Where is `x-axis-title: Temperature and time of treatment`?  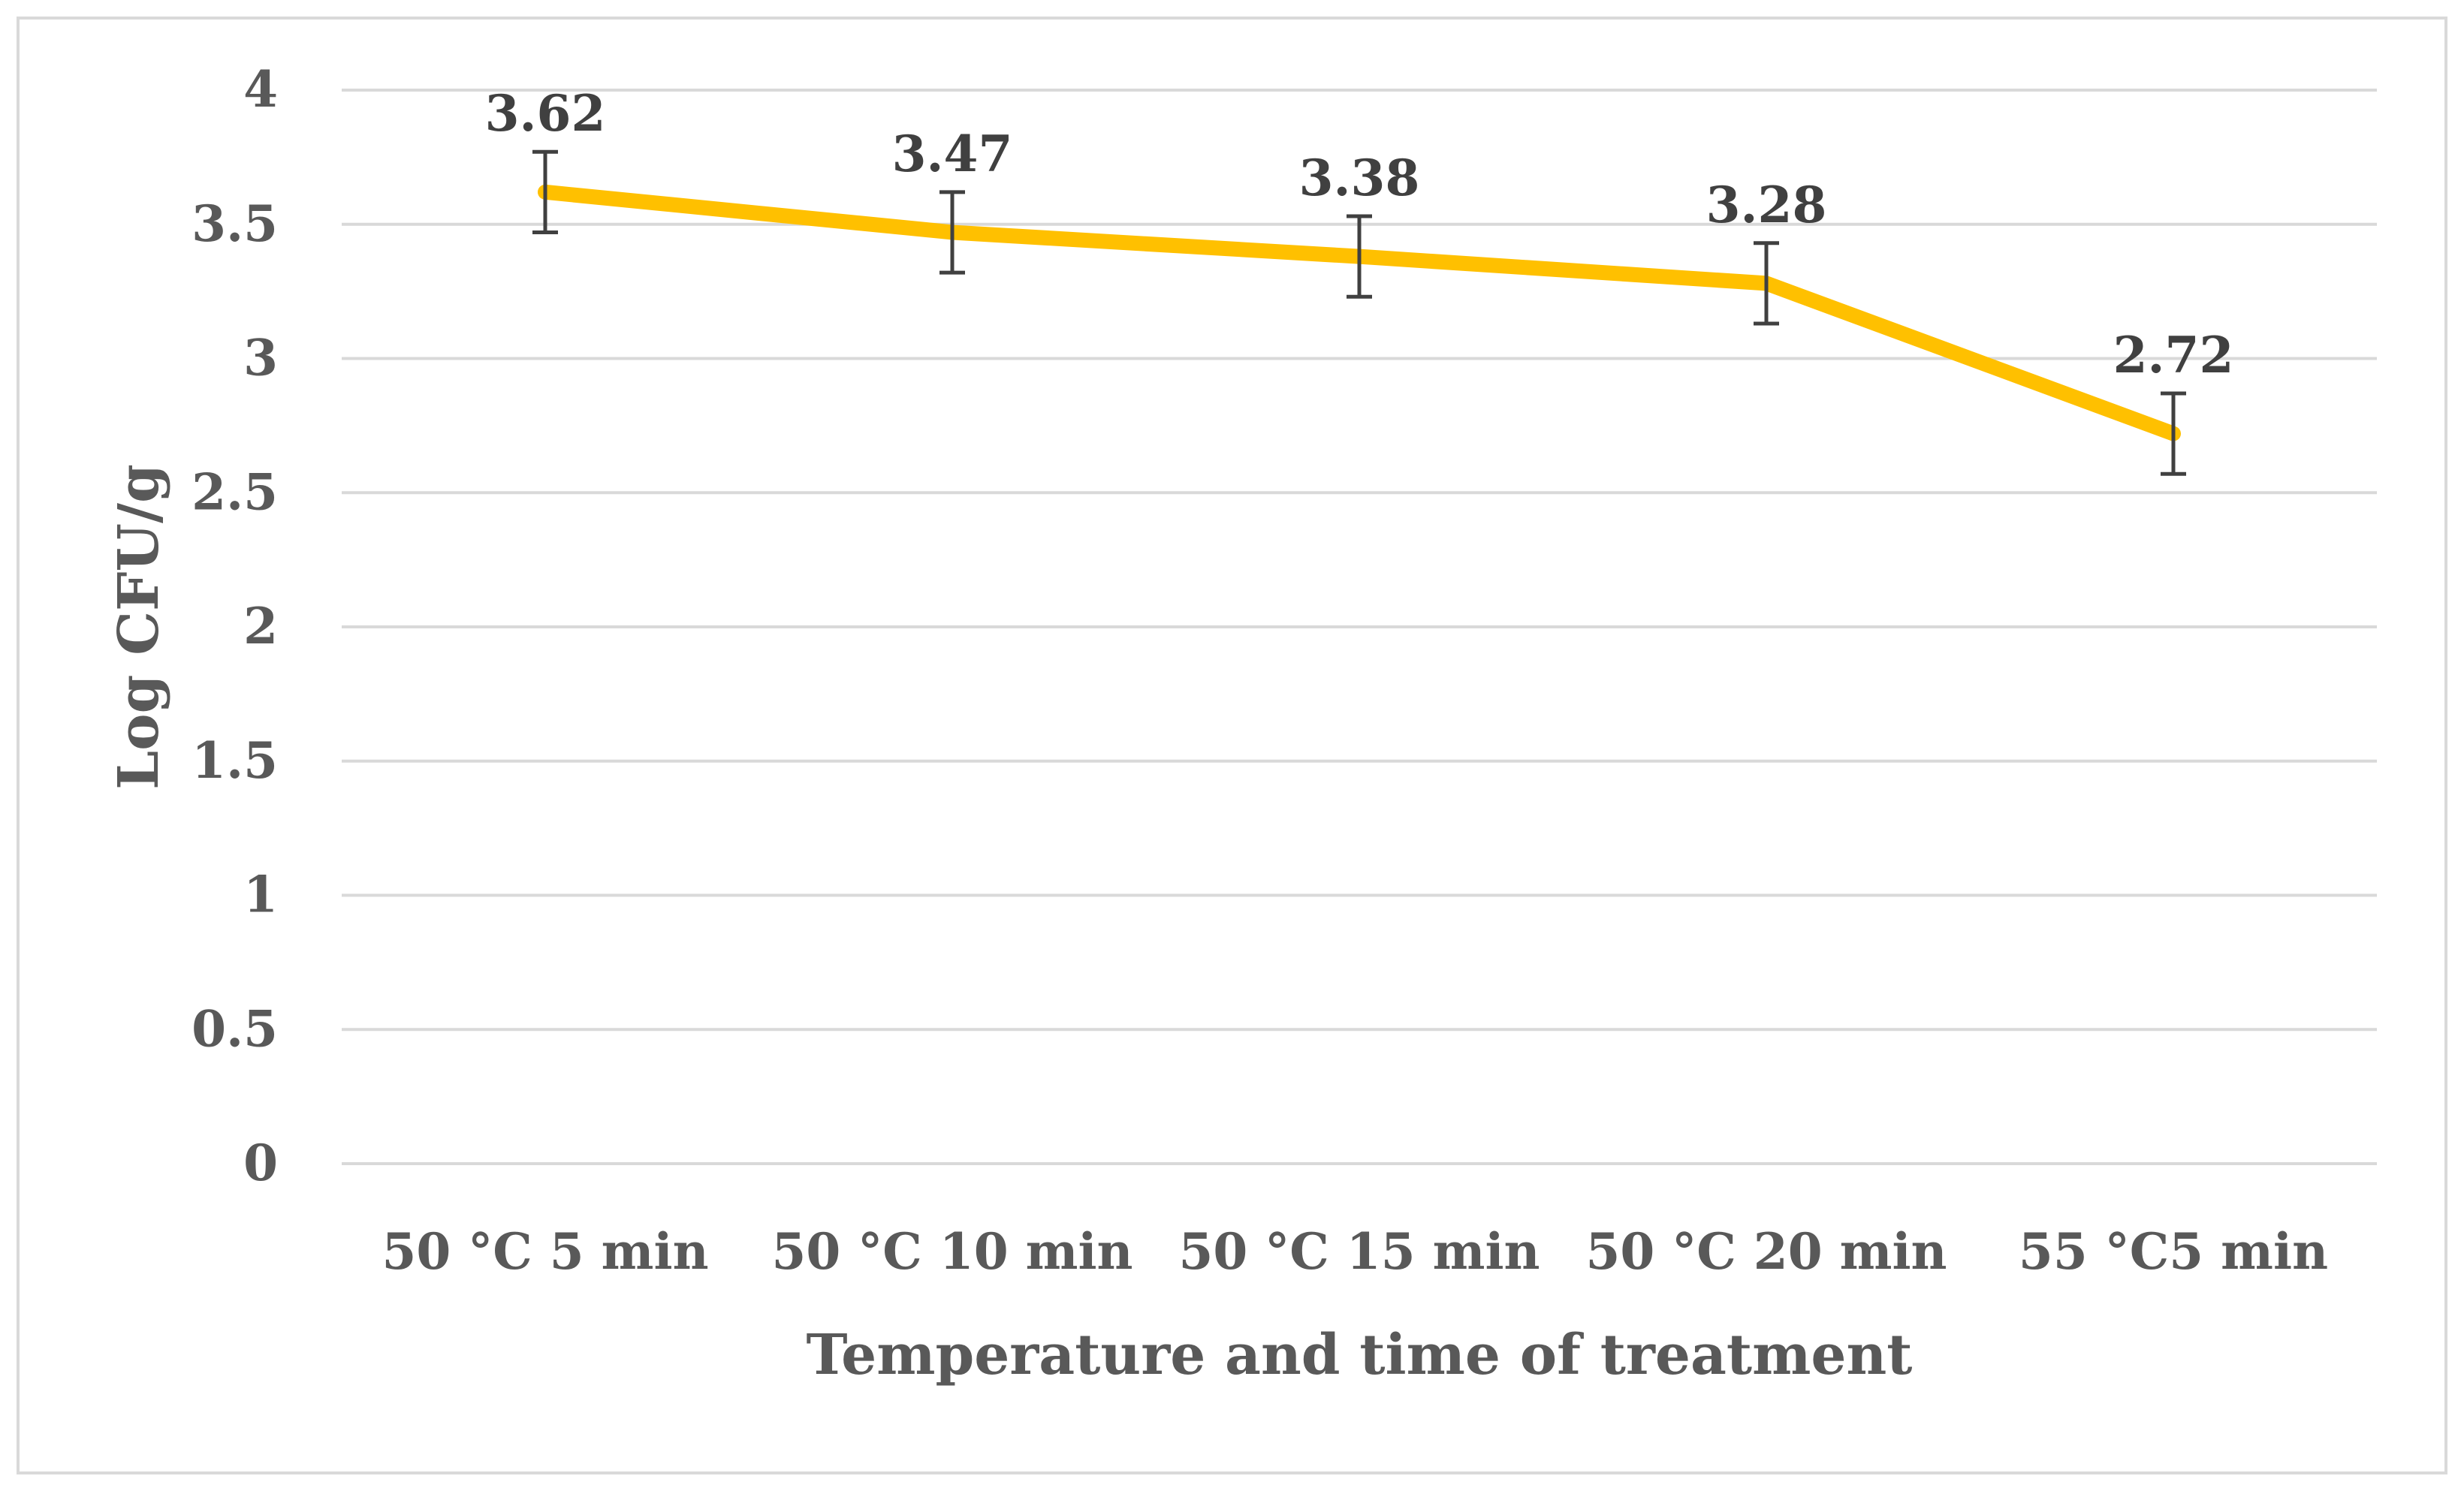
x-axis-title: Temperature and time of treatment is located at coordinates (1360, 1355).